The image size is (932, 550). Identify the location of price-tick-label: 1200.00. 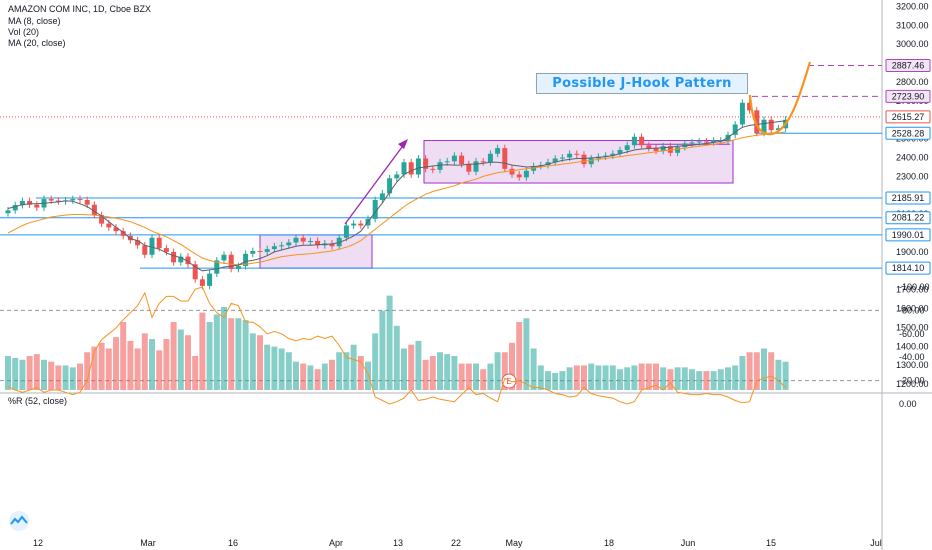
(912, 384).